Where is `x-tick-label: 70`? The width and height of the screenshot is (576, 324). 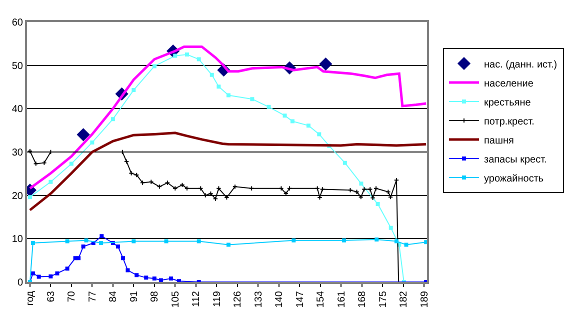
x-tick-label: 70 is located at coordinates (72, 296).